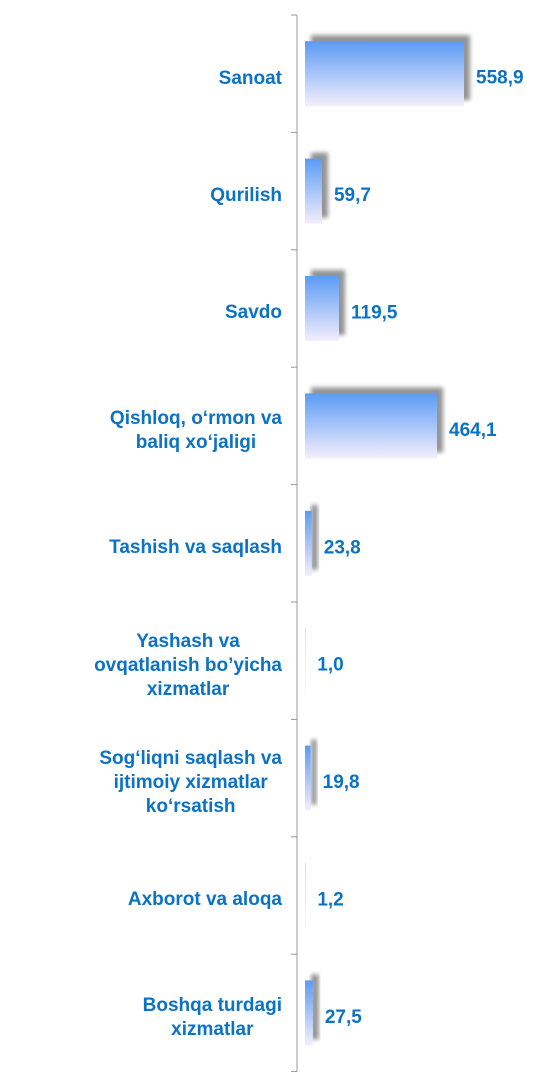  I want to click on category-text: Boshqa turdagi xizmatlar, so click(212, 1018).